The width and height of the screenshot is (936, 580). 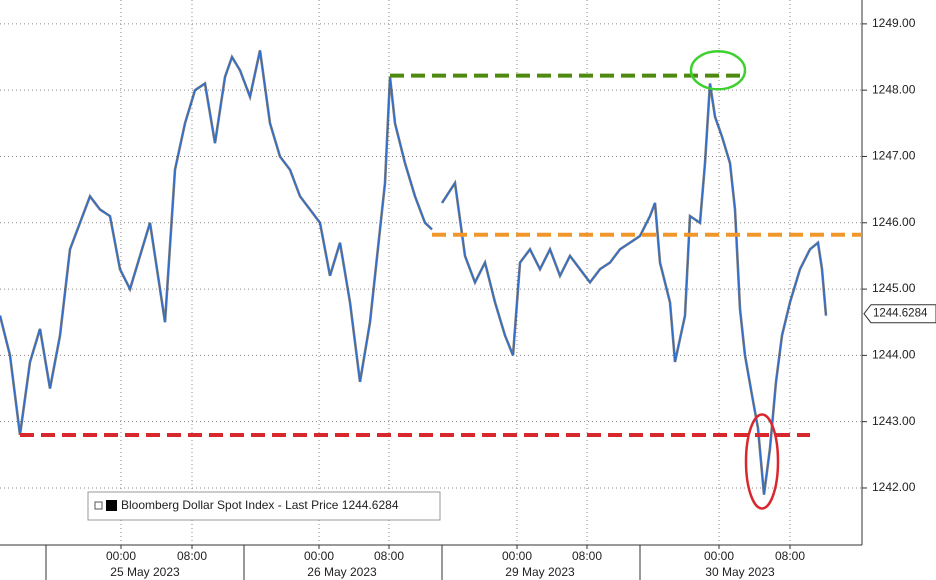 What do you see at coordinates (894, 288) in the screenshot?
I see `y-tick-label: 1245.00` at bounding box center [894, 288].